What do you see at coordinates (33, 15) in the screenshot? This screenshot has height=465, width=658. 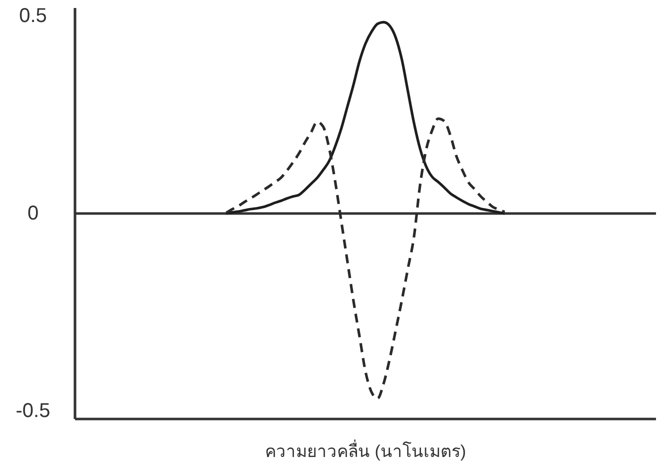 I see `y-tick-label: 0.5` at bounding box center [33, 15].